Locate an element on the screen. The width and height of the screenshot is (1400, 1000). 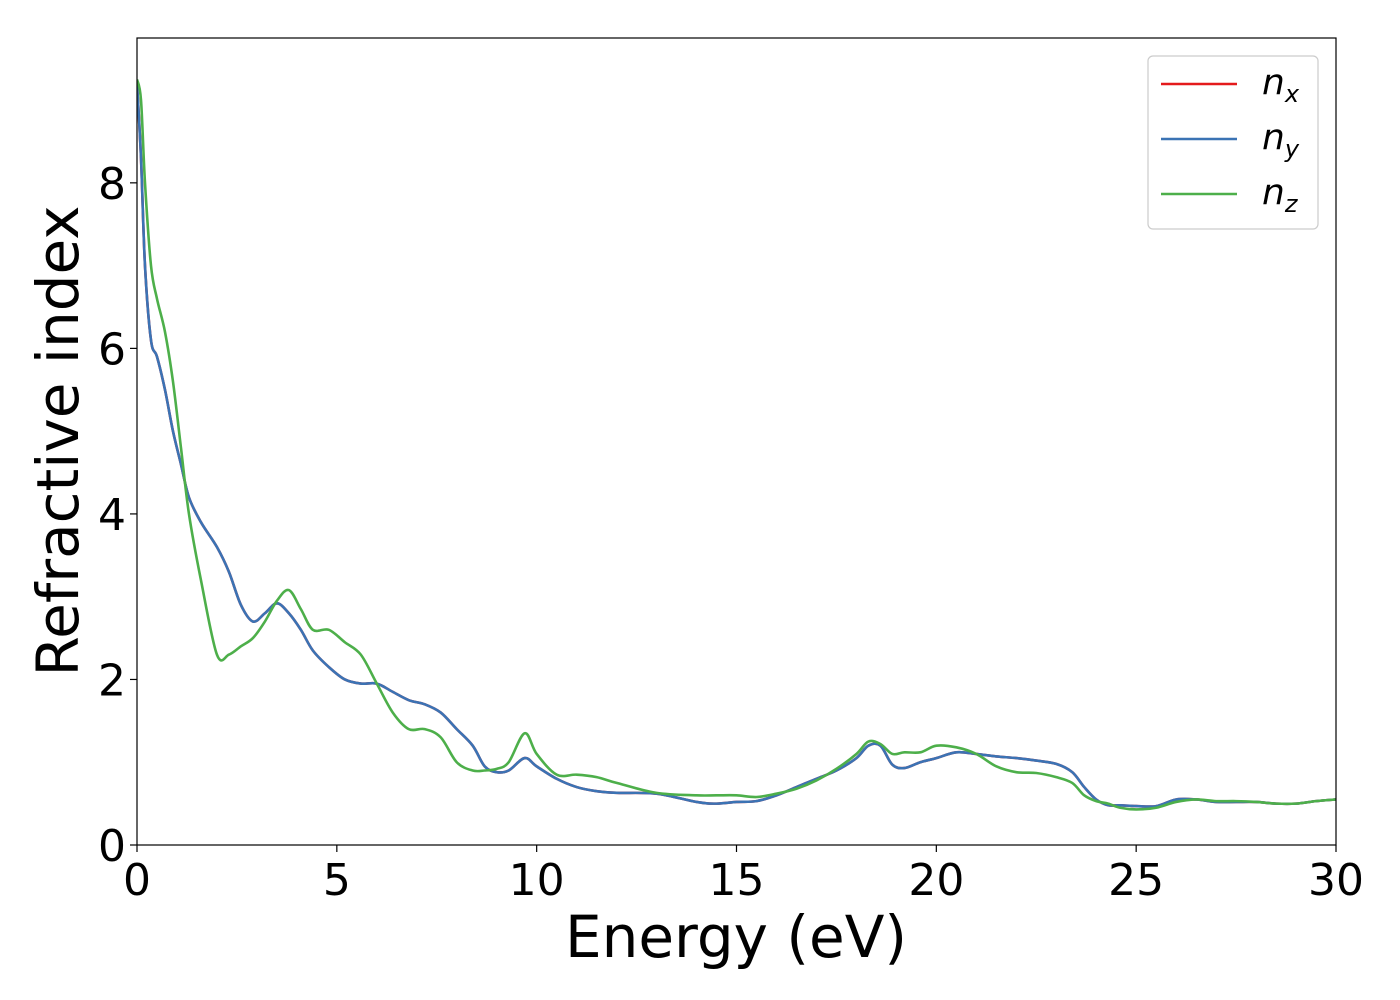
x-tick-label: 30 is located at coordinates (1336, 880).